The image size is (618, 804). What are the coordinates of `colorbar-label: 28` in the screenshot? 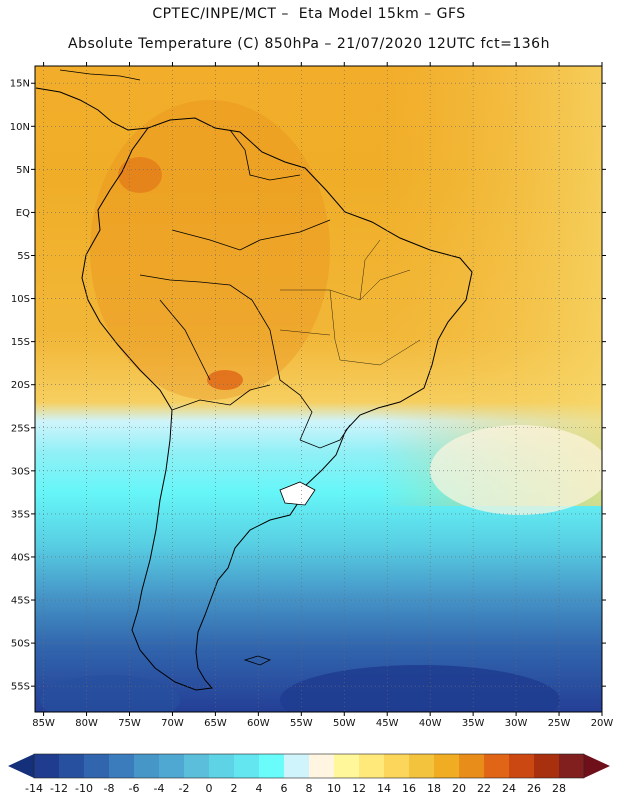 It's located at (559, 788).